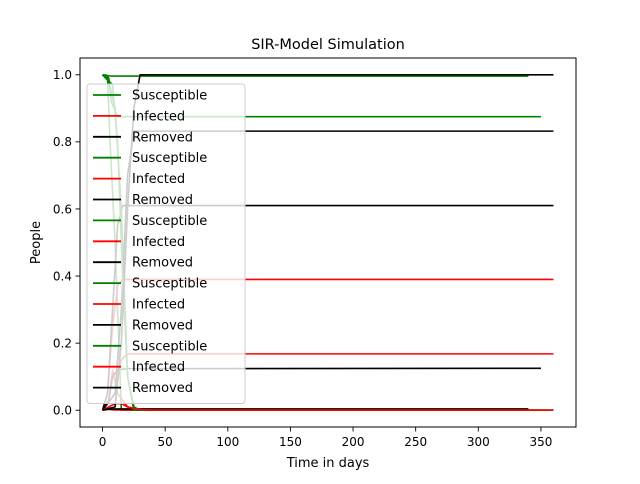  What do you see at coordinates (36, 242) in the screenshot?
I see `y-axis-label: People` at bounding box center [36, 242].